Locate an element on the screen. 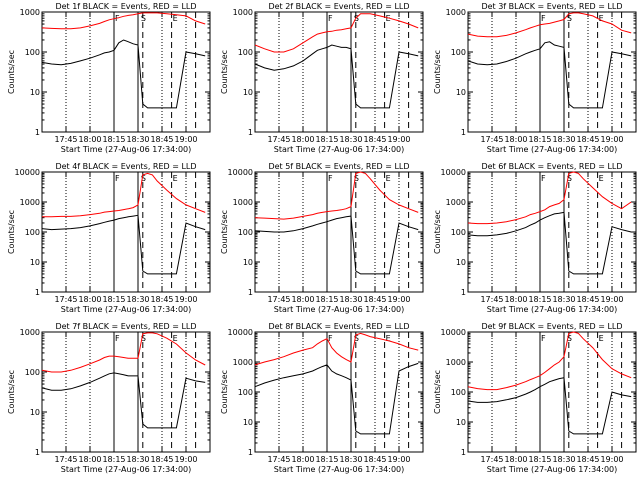 The height and width of the screenshot is (480, 640). panel-title: Det 8f BLACK = Events, RED = LLD is located at coordinates (338, 326).